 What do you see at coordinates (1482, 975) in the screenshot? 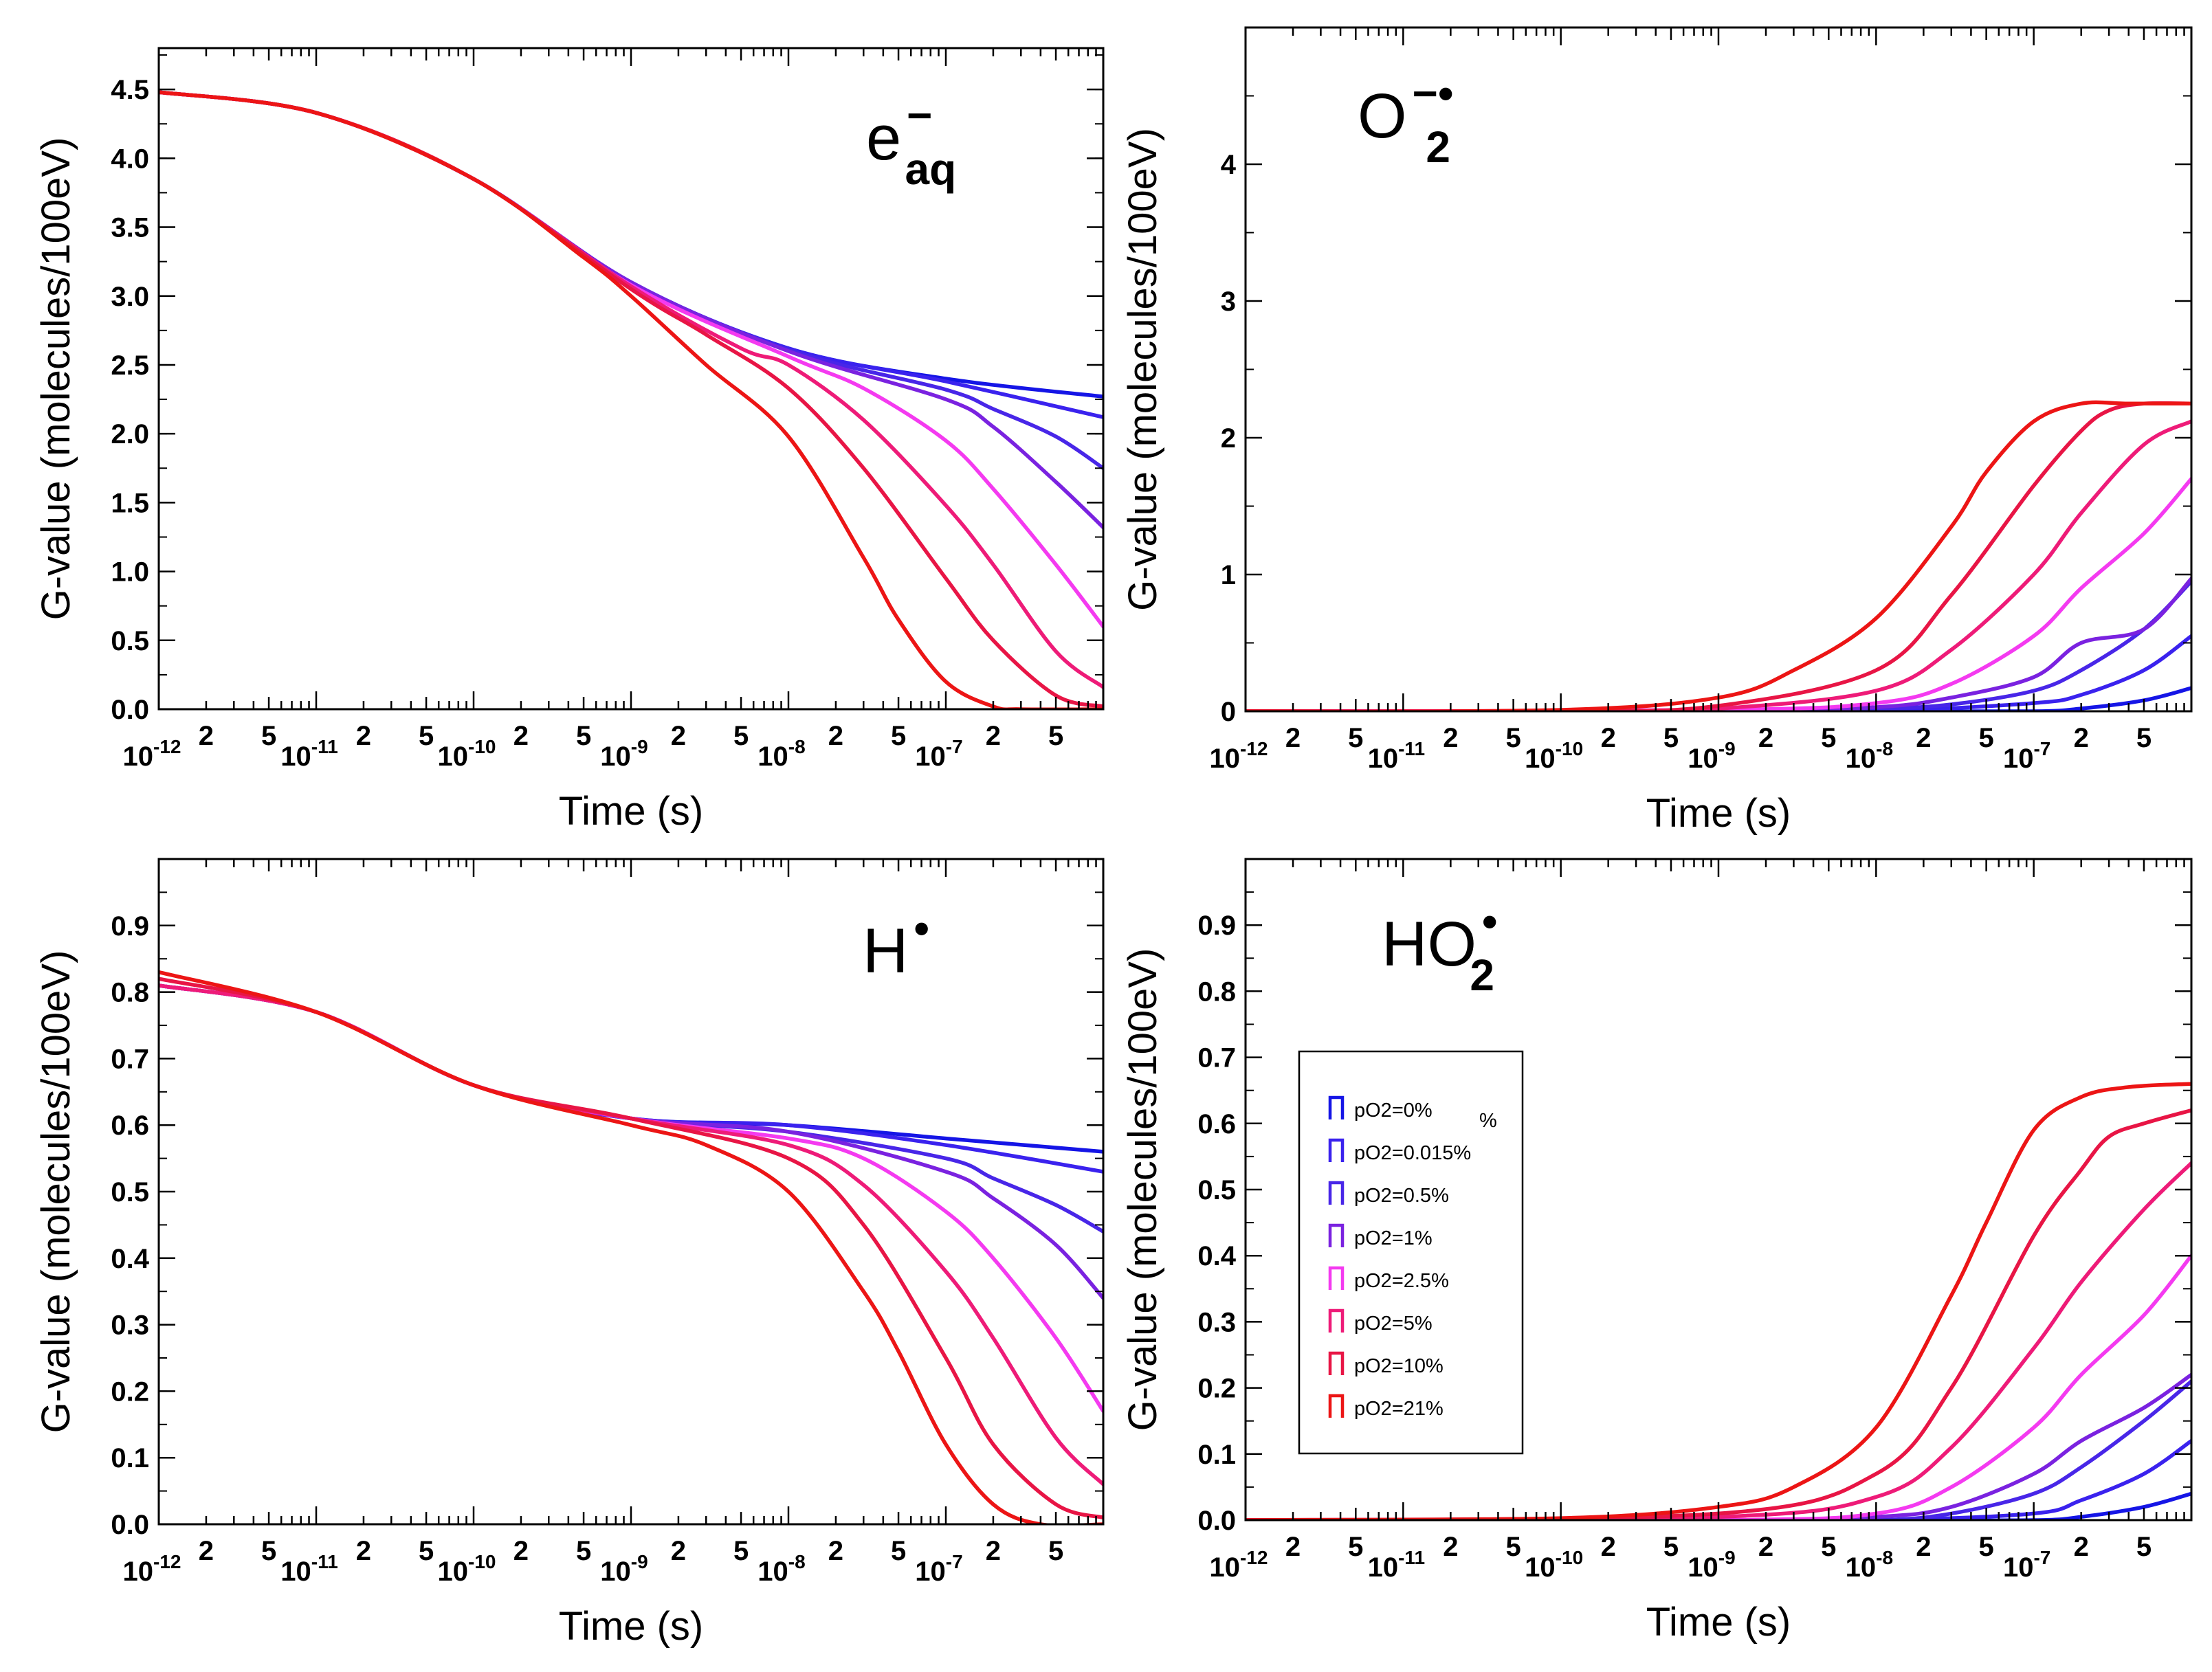
I see `species-sub: 2` at bounding box center [1482, 975].